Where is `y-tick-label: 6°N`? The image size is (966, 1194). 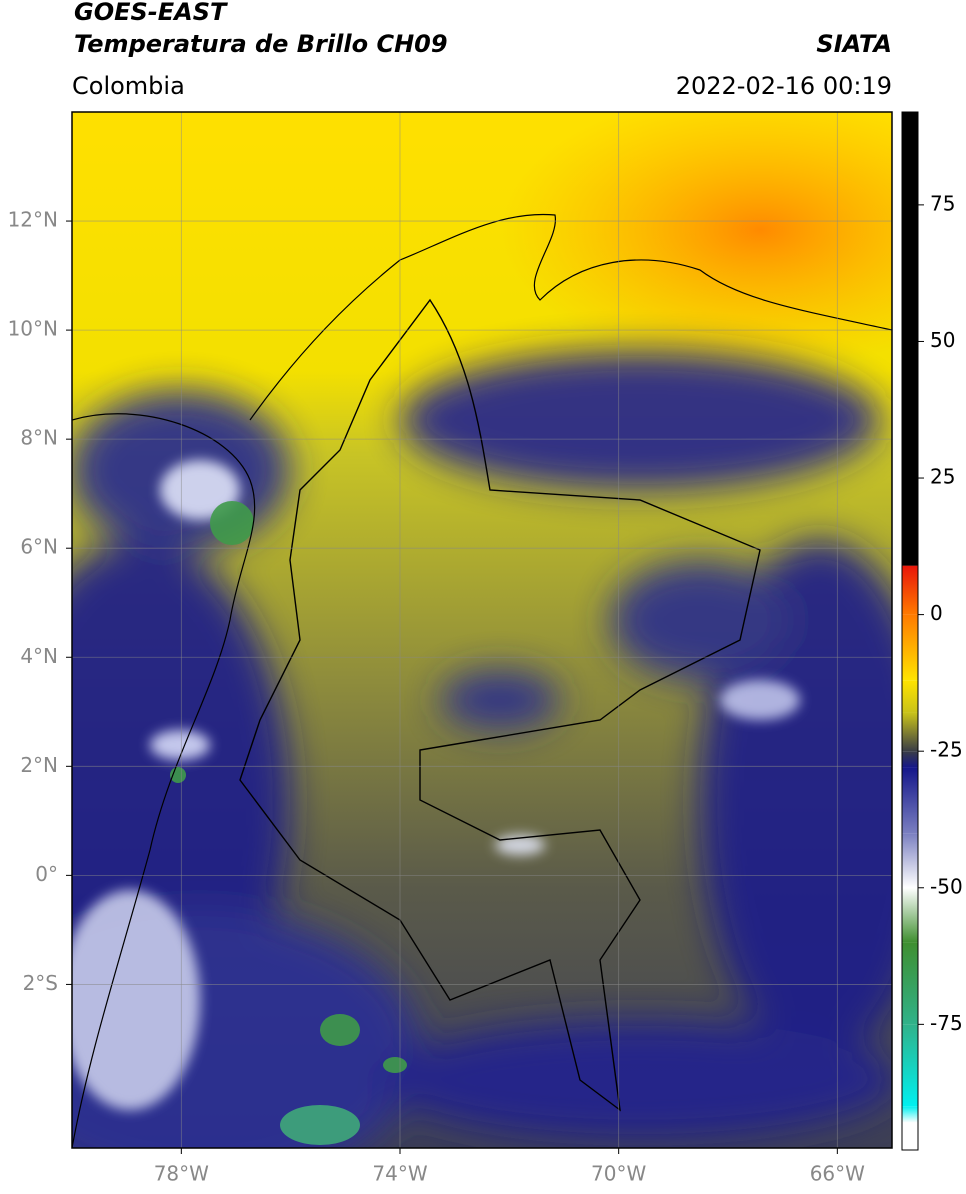
y-tick-label: 6°N is located at coordinates (39, 547).